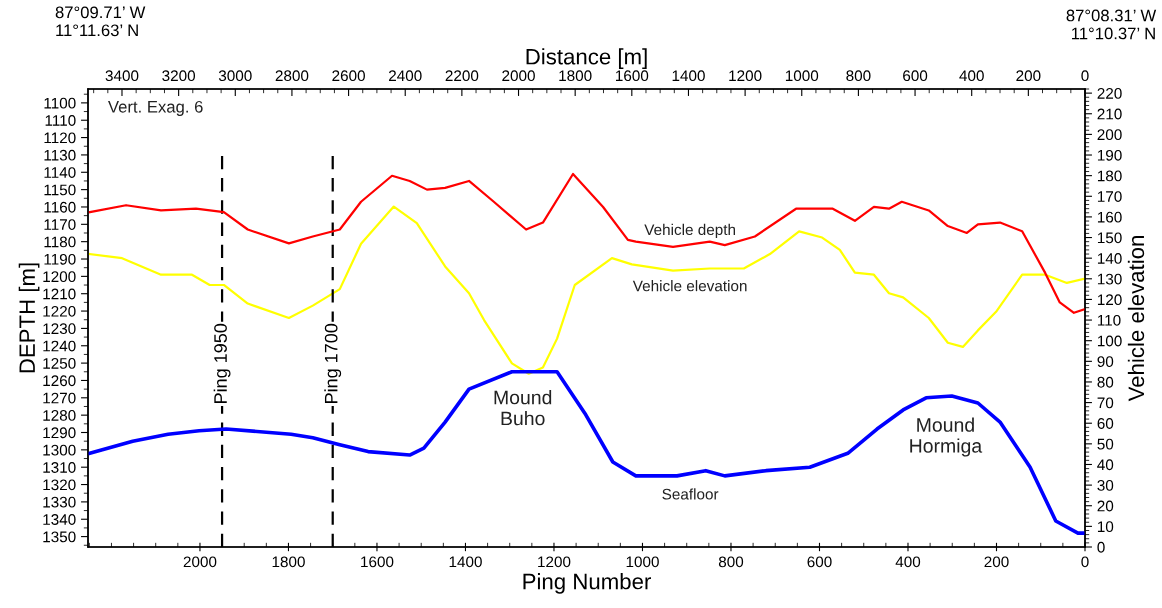  What do you see at coordinates (1109, 238) in the screenshot?
I see `y2-tick-label: 150` at bounding box center [1109, 238].